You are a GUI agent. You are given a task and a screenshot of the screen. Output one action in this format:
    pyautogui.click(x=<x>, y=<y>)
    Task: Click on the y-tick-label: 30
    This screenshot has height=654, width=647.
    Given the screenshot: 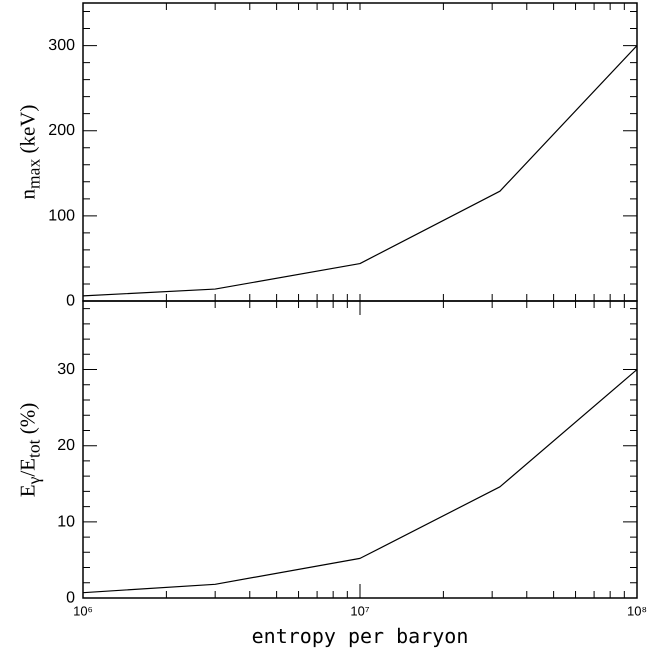 What is the action you would take?
    pyautogui.click(x=66, y=369)
    